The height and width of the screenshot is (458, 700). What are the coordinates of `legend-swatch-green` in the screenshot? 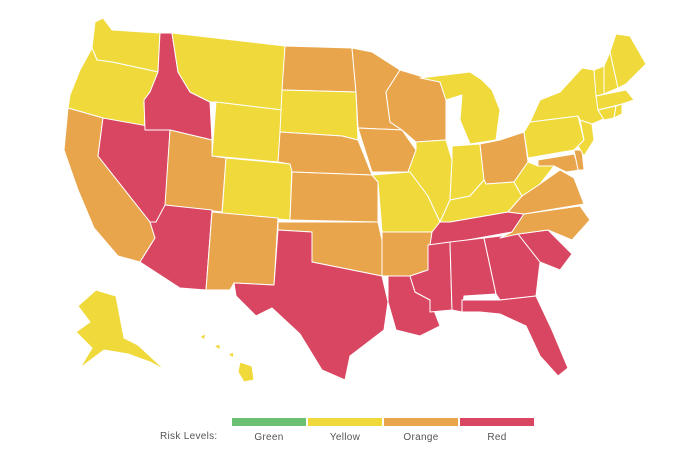 It's located at (269, 422).